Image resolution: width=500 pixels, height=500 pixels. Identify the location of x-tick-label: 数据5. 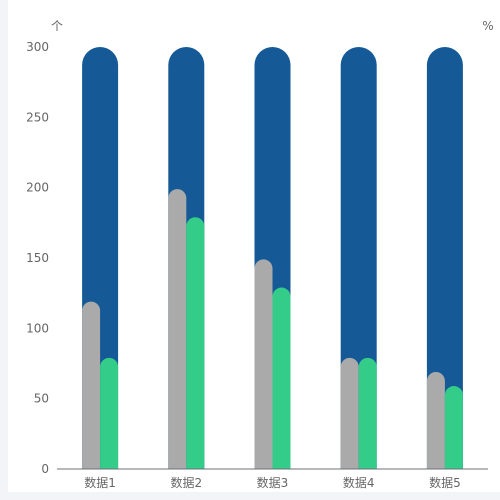
(445, 482).